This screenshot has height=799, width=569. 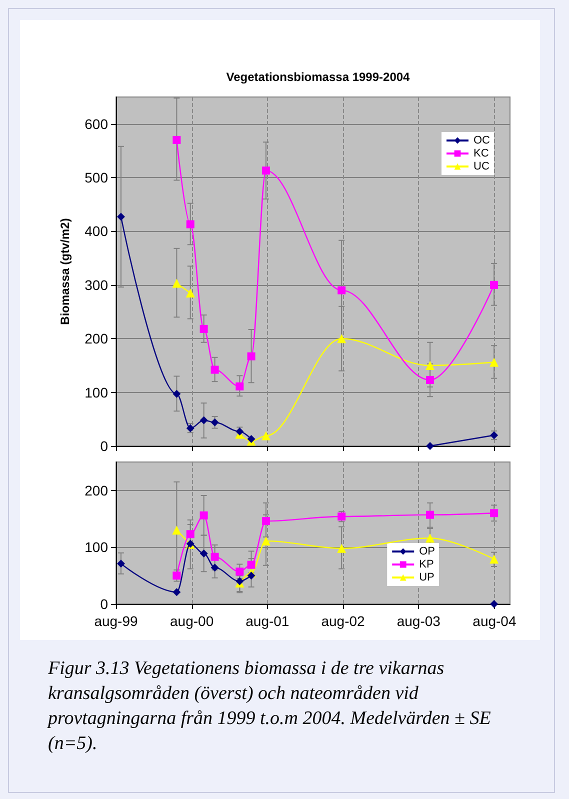 What do you see at coordinates (270, 706) in the screenshot?
I see `text: Figur 3.13 Vegetationens biomassa i de tre vikarnas kransalgsområden (överst) och nateområden vid provtagningarna från 1999 t.o.m 2004. Medelvärden ± SE (n=5).` at bounding box center [270, 706].